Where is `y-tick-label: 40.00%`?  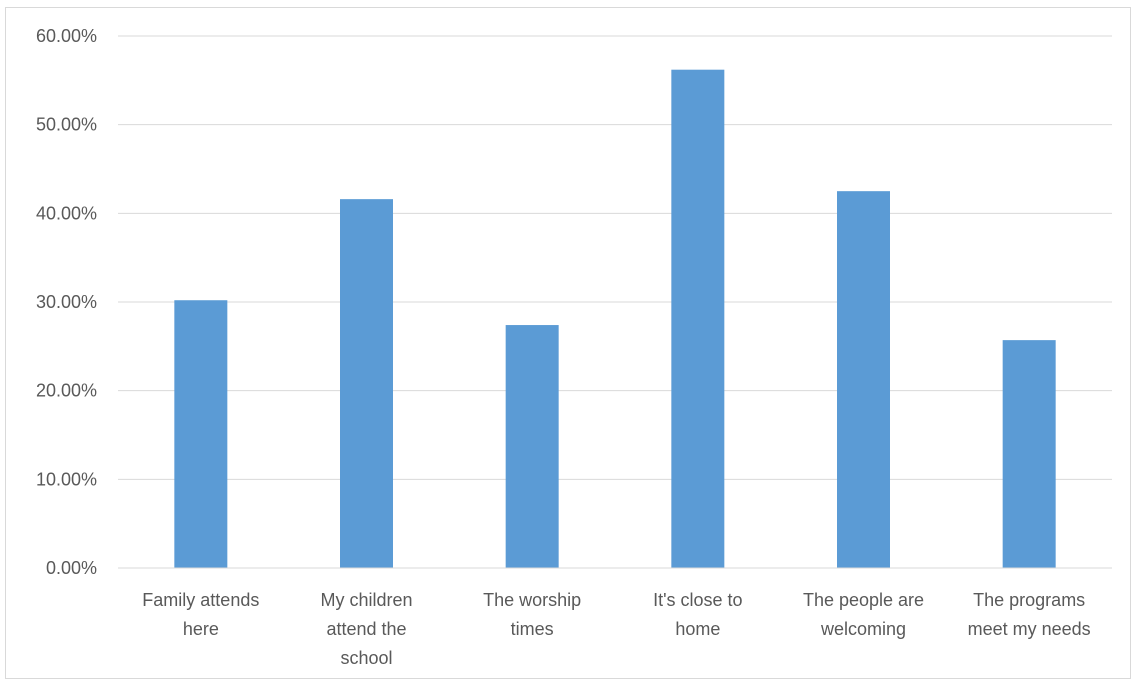
y-tick-label: 40.00% is located at coordinates (66, 213).